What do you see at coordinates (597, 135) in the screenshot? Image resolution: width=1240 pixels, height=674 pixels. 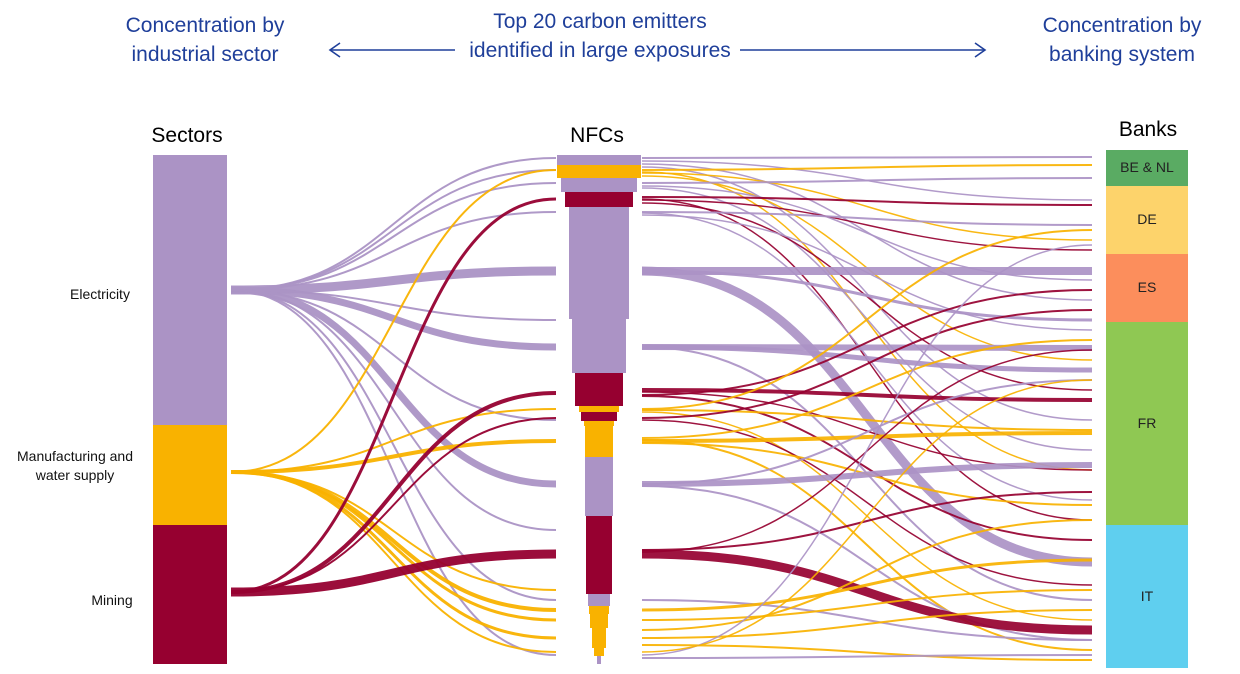 I see `column-title-nfcs: NFCs` at bounding box center [597, 135].